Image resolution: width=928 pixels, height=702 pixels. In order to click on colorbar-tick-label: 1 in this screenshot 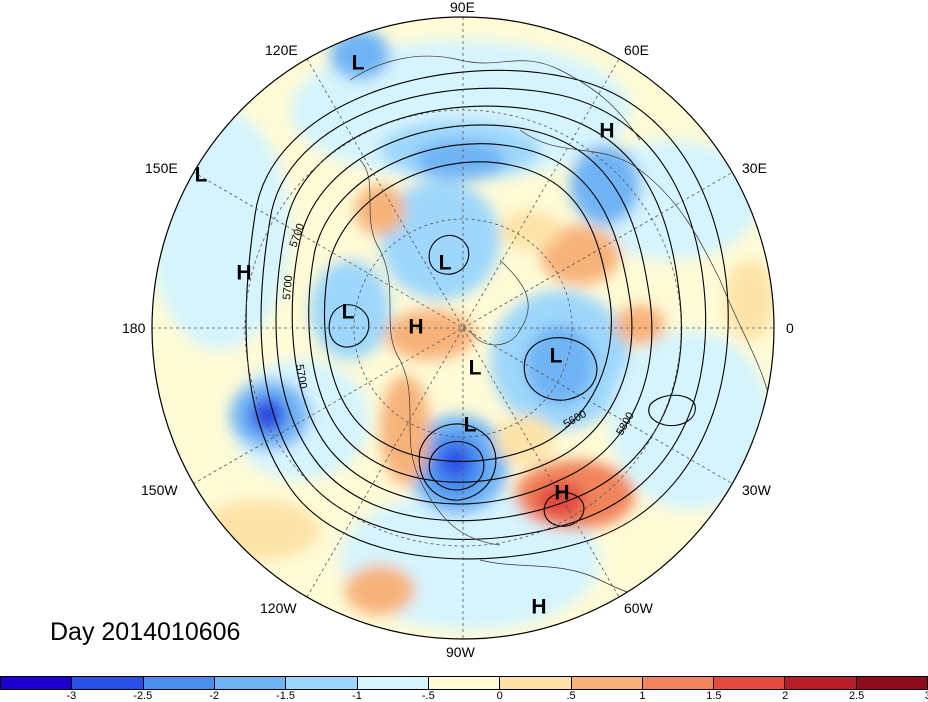, I will do `click(642, 696)`.